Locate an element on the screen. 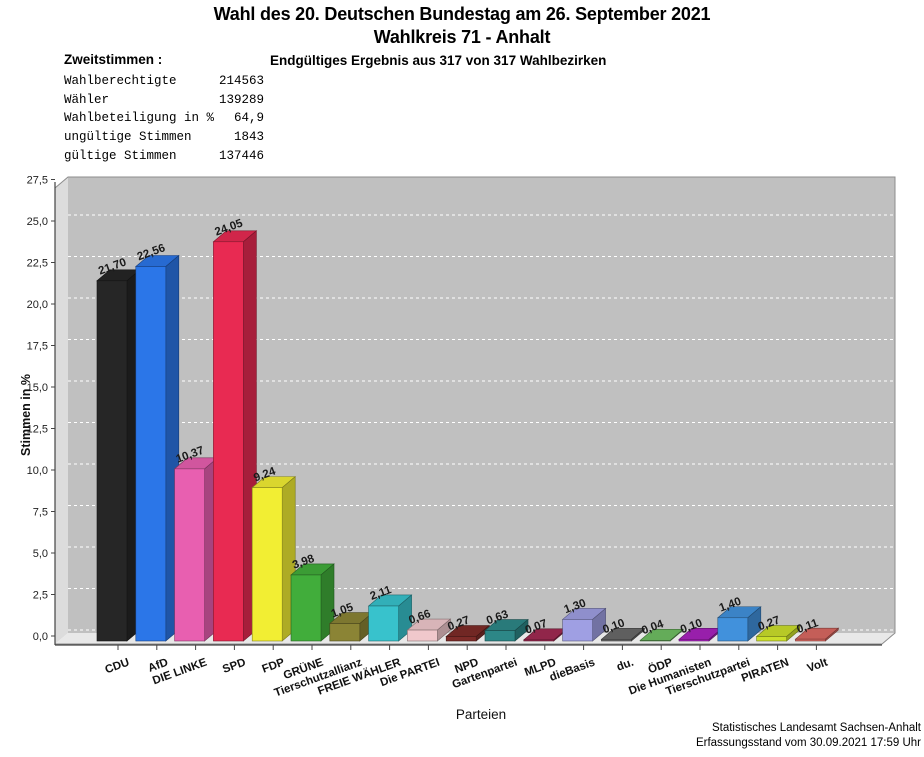 Image resolution: width=924 pixels, height=757 pixels. left-wall is located at coordinates (61, 410).